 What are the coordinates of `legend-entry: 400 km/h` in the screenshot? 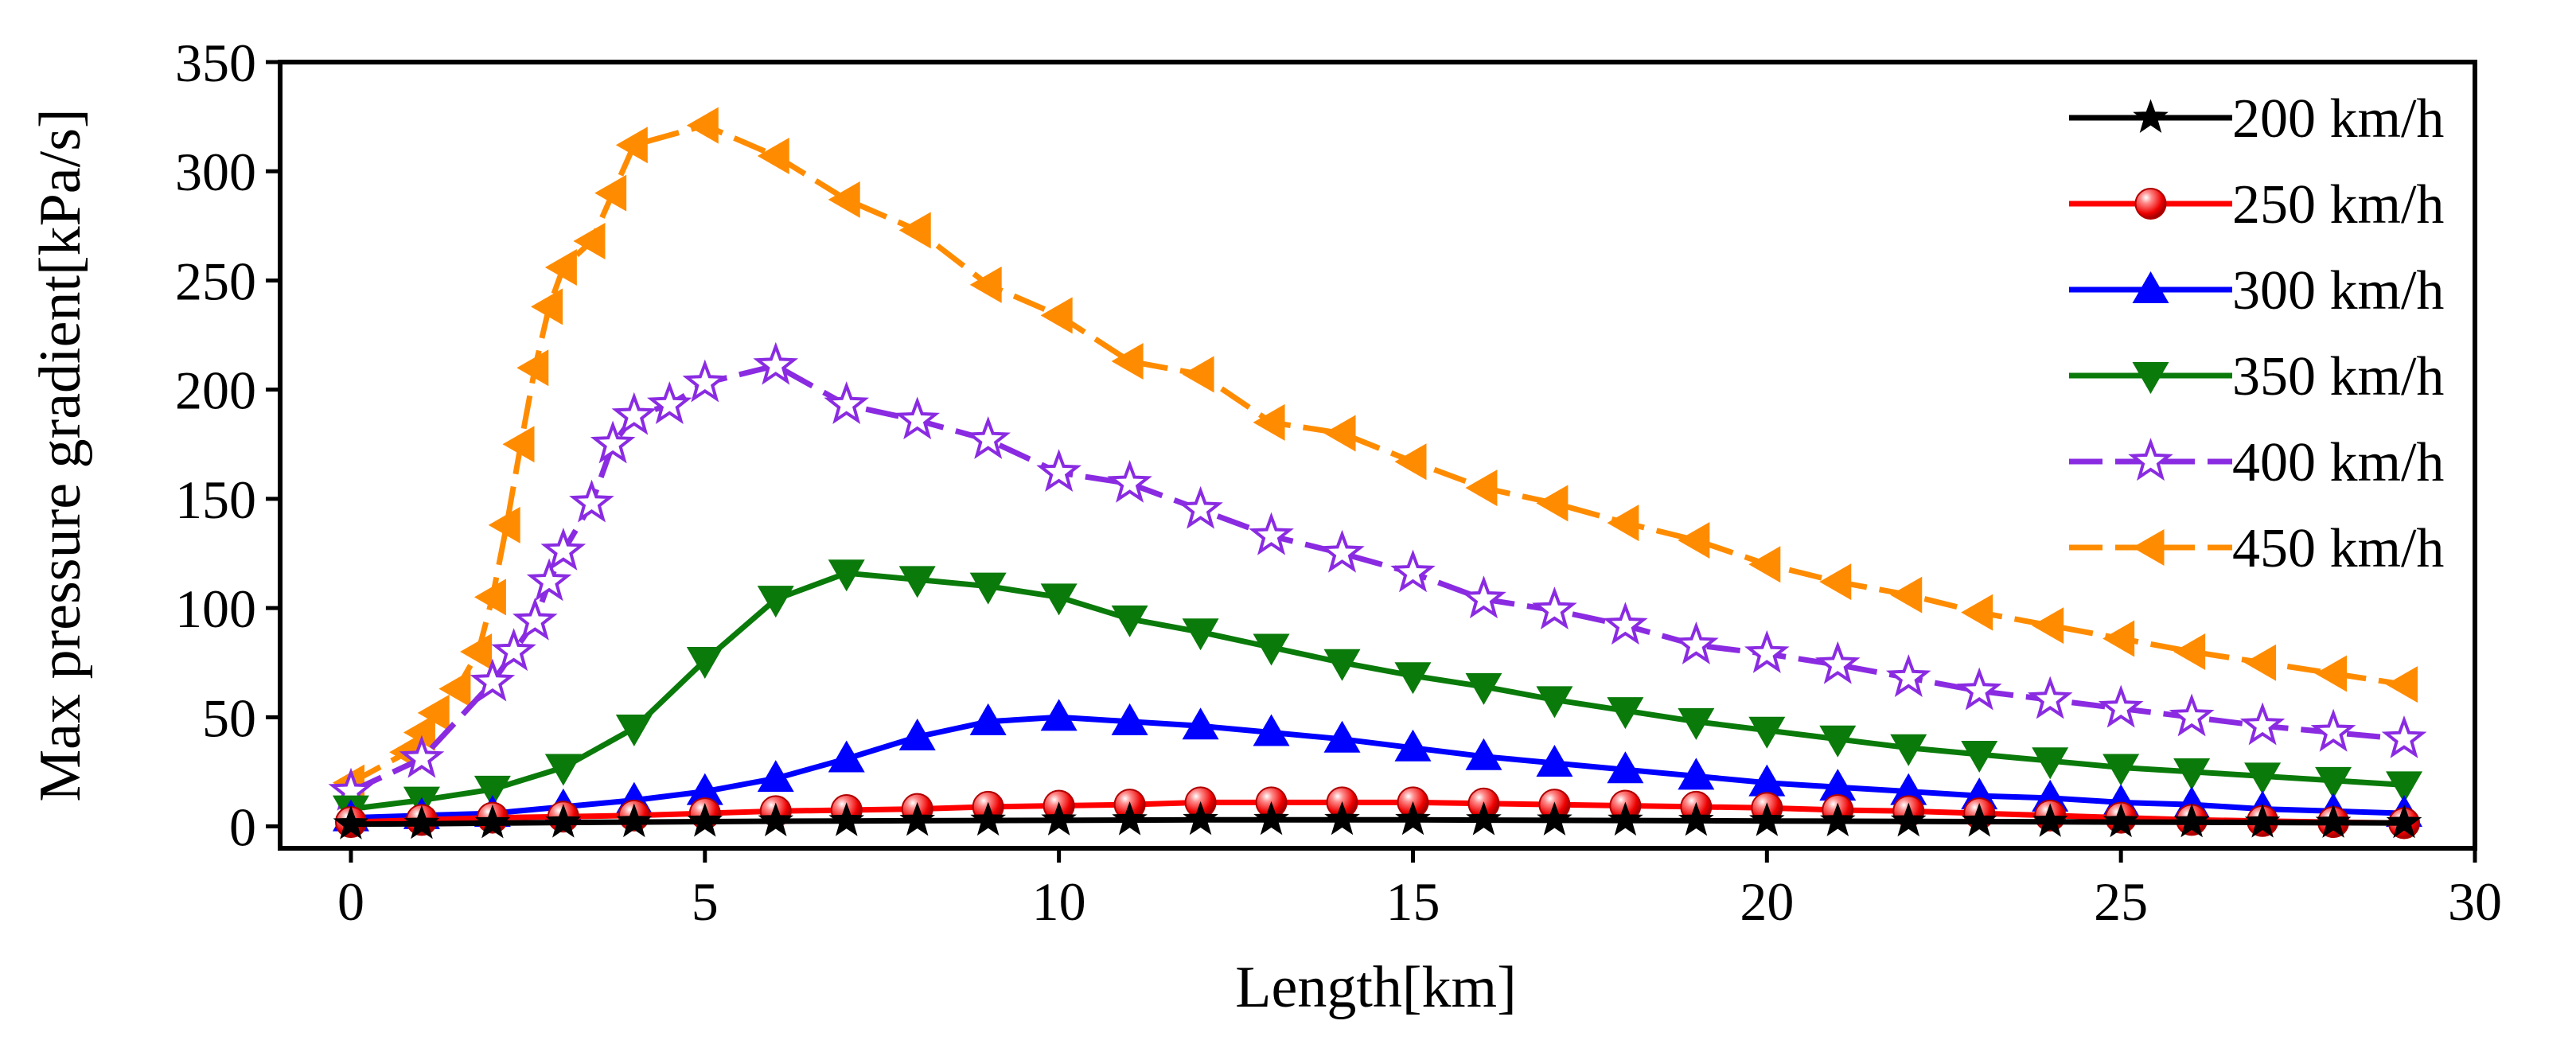 It's located at (2256, 462).